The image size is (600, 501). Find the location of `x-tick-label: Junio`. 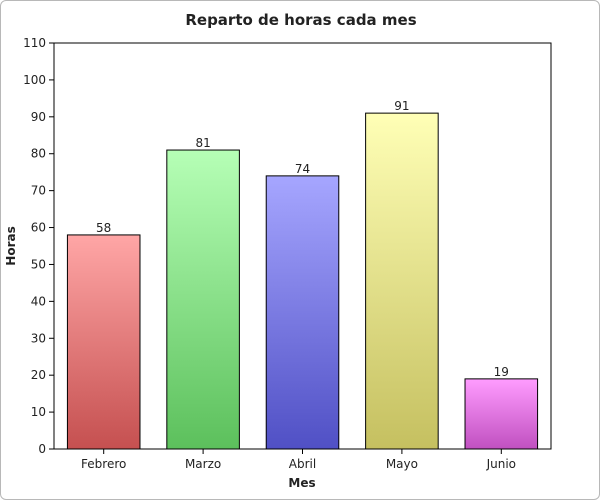

x-tick-label: Junio is located at coordinates (501, 464).